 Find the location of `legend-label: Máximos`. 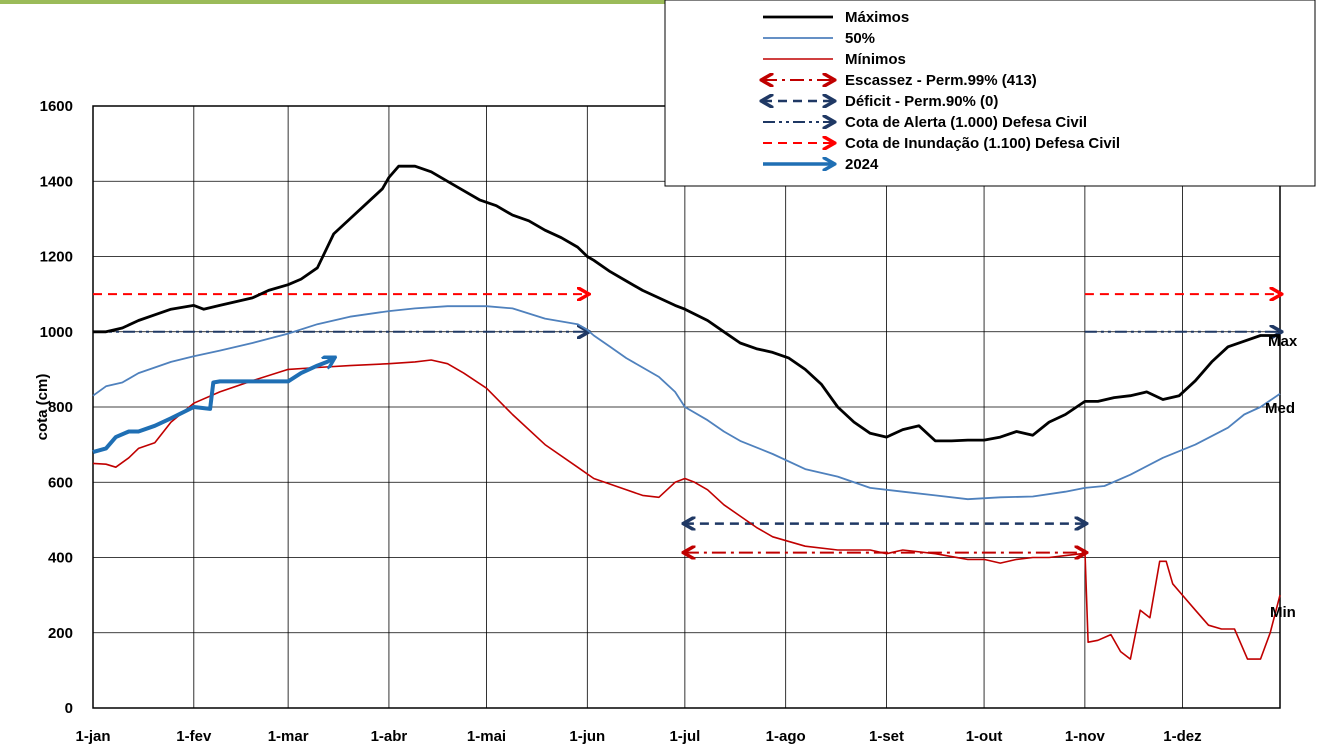

legend-label: Máximos is located at coordinates (877, 17).